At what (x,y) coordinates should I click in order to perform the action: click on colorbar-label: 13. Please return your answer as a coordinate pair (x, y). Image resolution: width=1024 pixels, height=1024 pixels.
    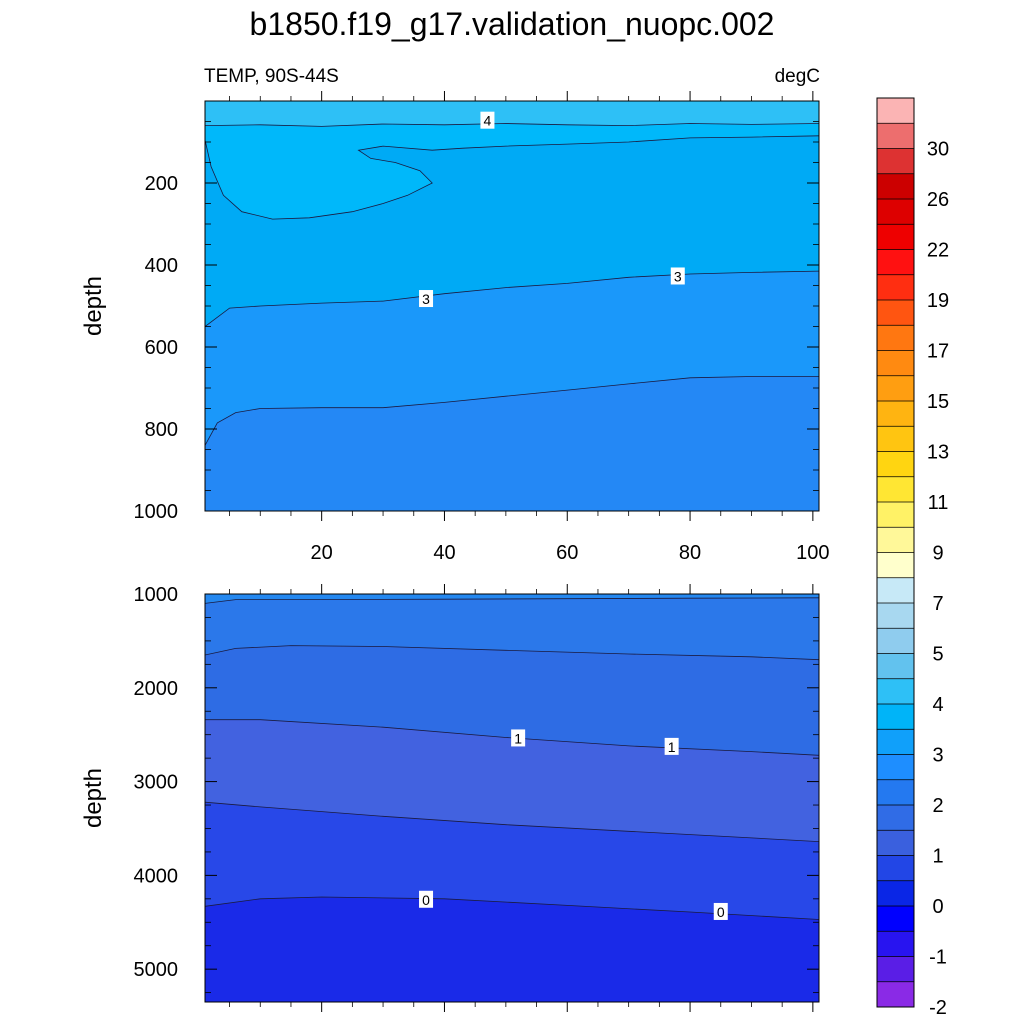
    Looking at the image, I should click on (938, 453).